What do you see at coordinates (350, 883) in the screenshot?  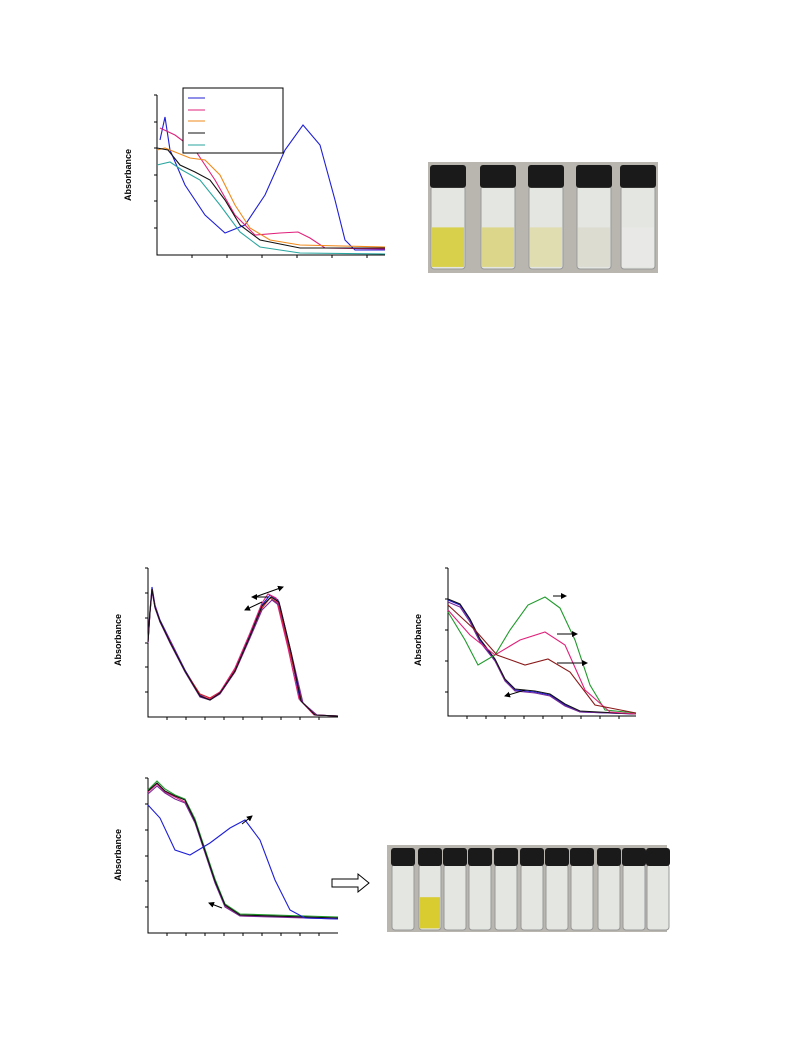 I see `block-arrow` at bounding box center [350, 883].